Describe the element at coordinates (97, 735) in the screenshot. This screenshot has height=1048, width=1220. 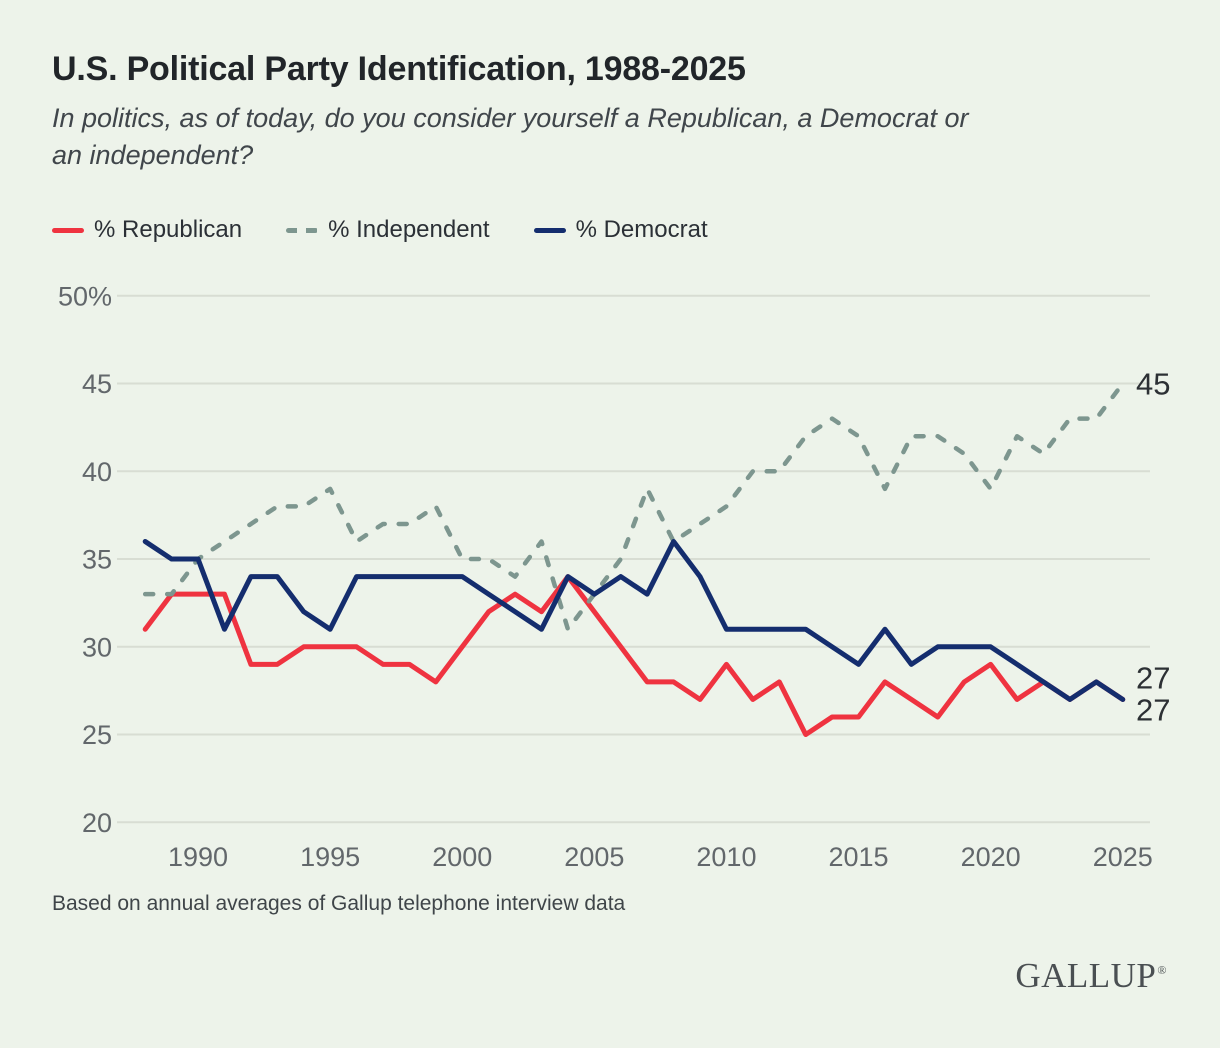
I see `y-axis-tick-label: 25` at that location.